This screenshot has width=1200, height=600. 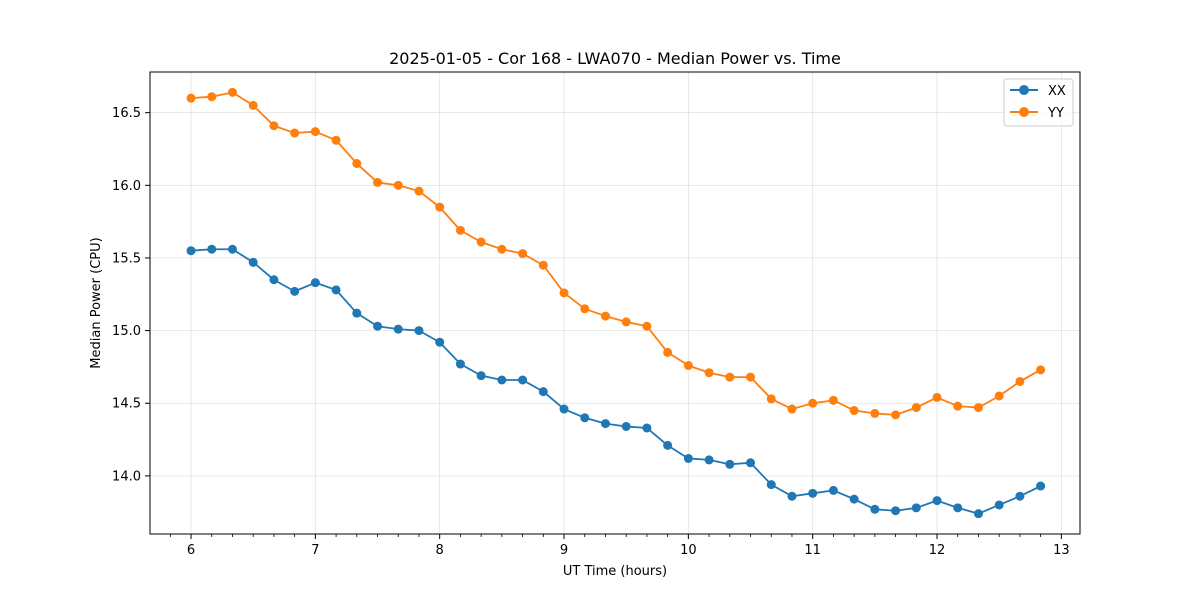 I want to click on legend-xx-marker, so click(x=1024, y=90).